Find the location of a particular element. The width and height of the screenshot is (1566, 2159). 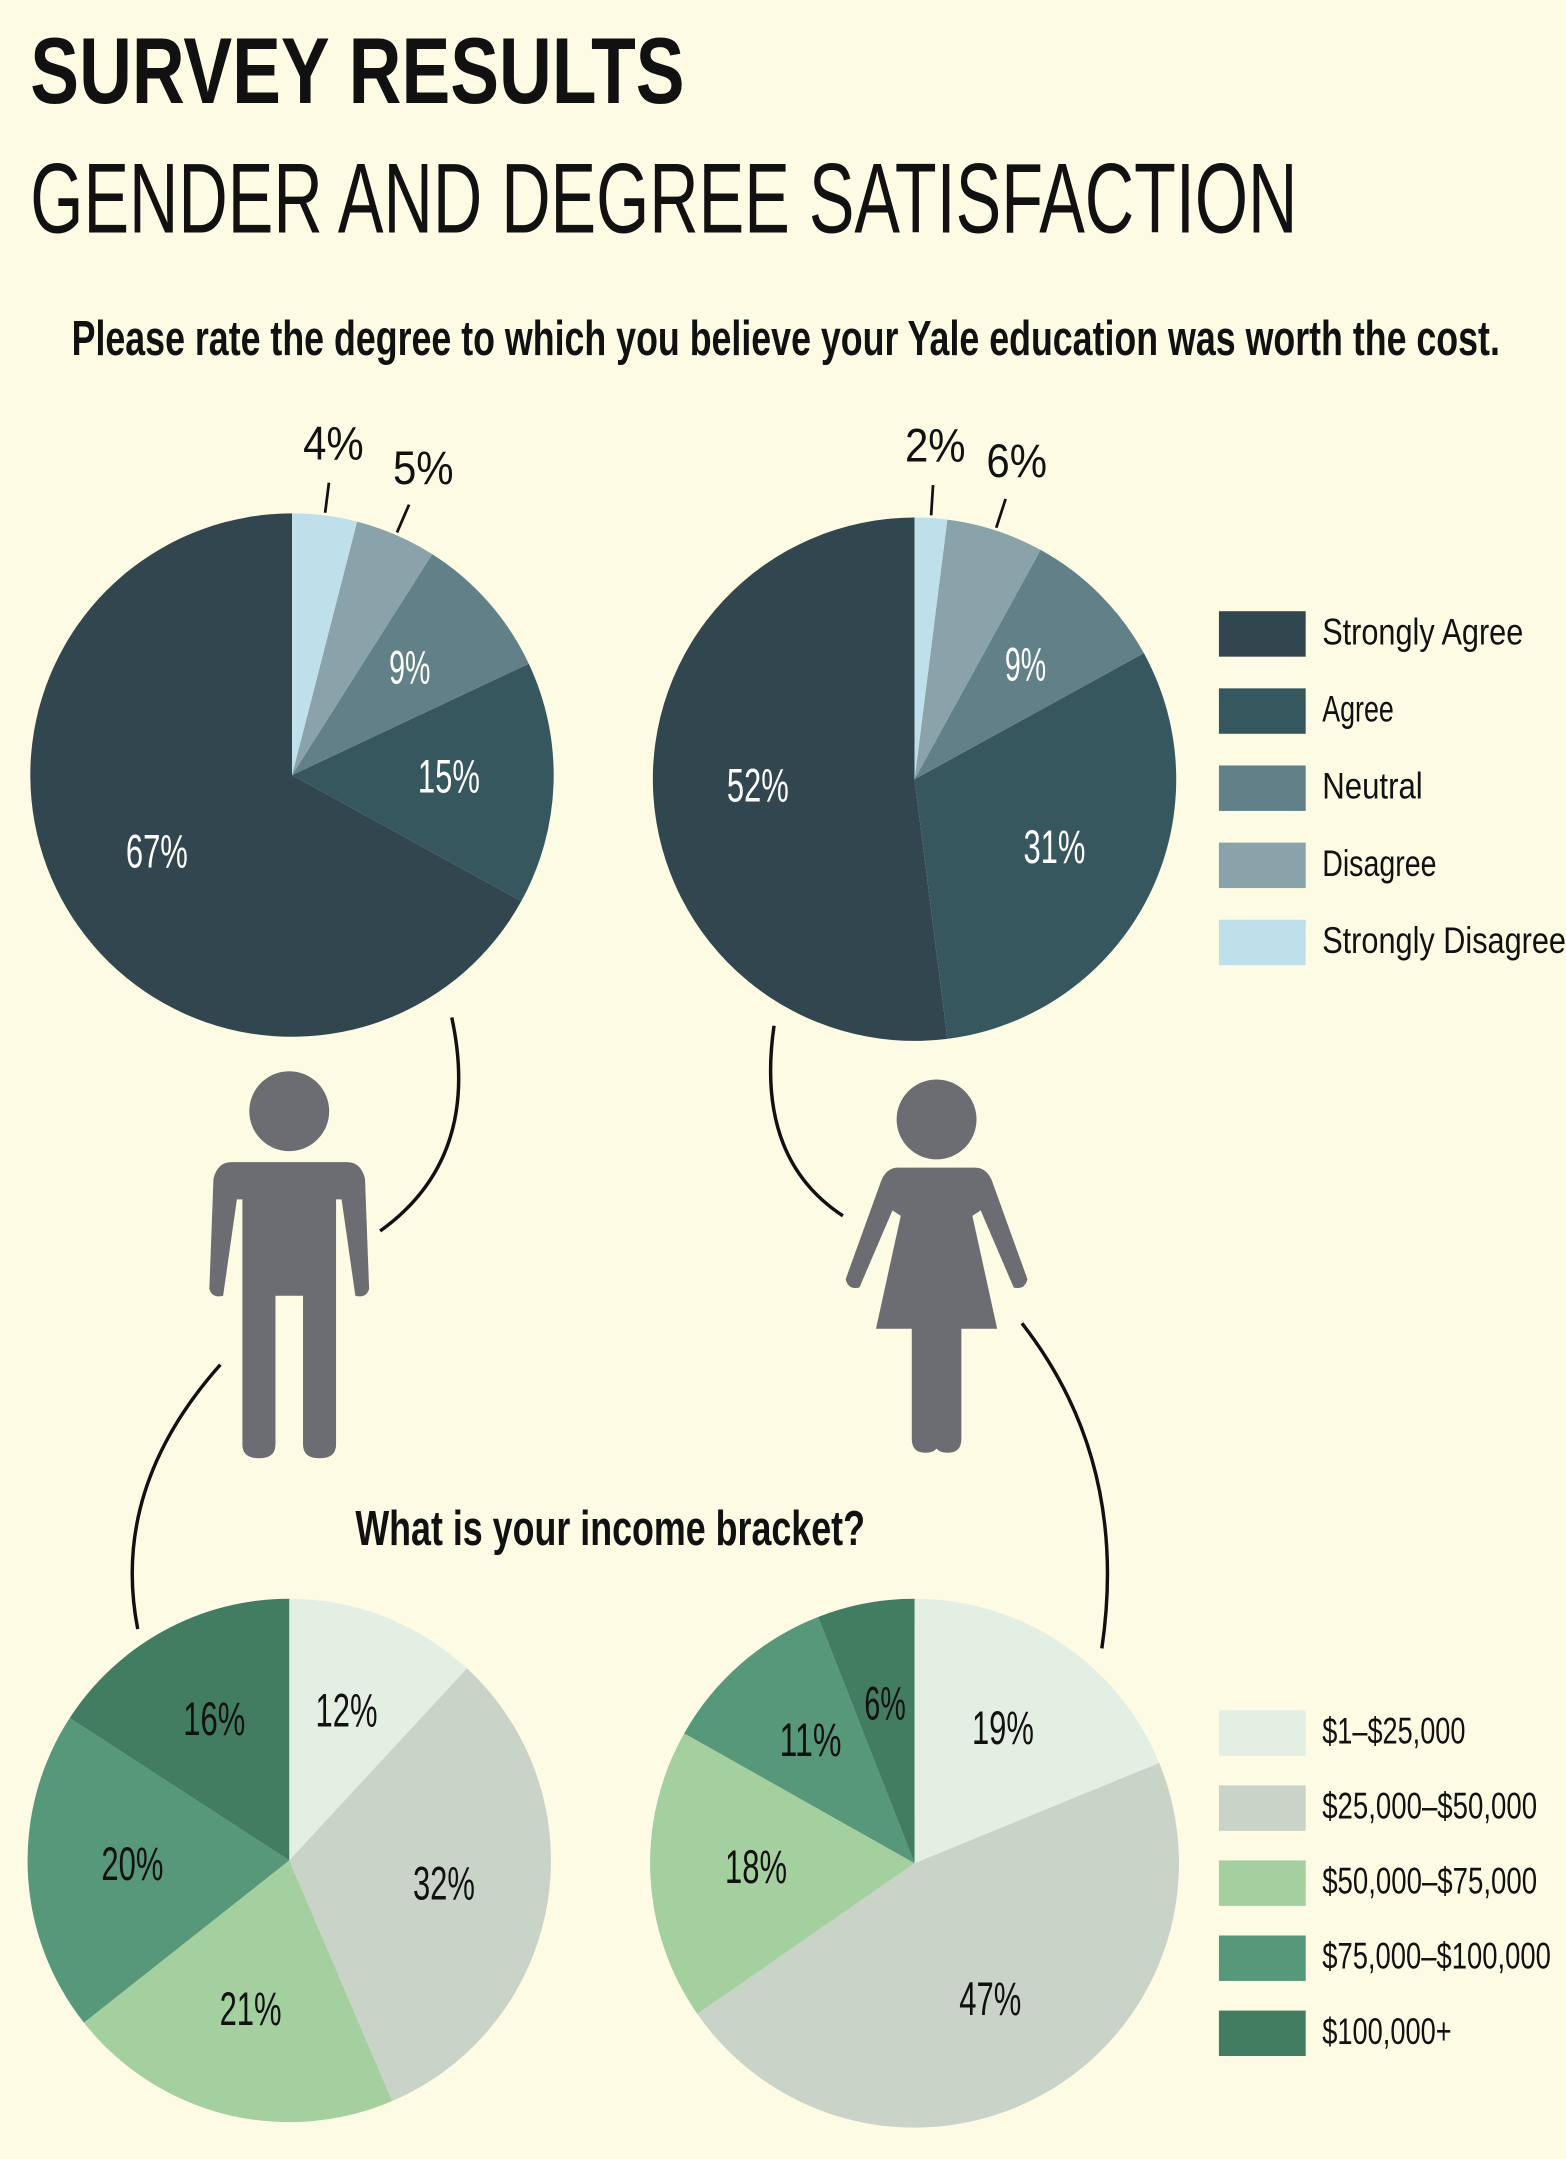

legend-label: $1–$25,000 is located at coordinates (1393, 1731).